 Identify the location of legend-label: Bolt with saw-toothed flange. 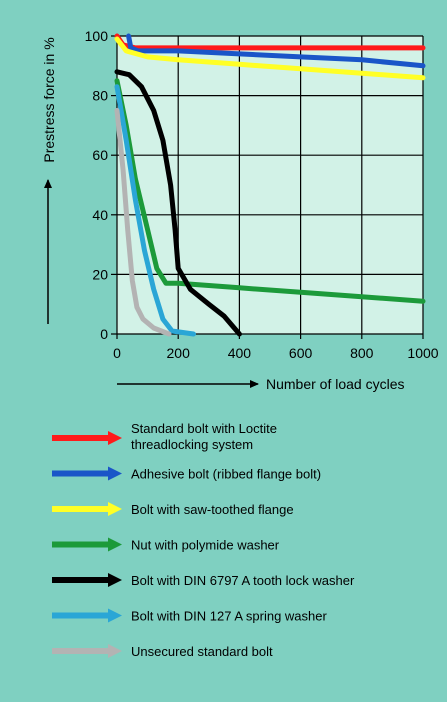
(212, 509).